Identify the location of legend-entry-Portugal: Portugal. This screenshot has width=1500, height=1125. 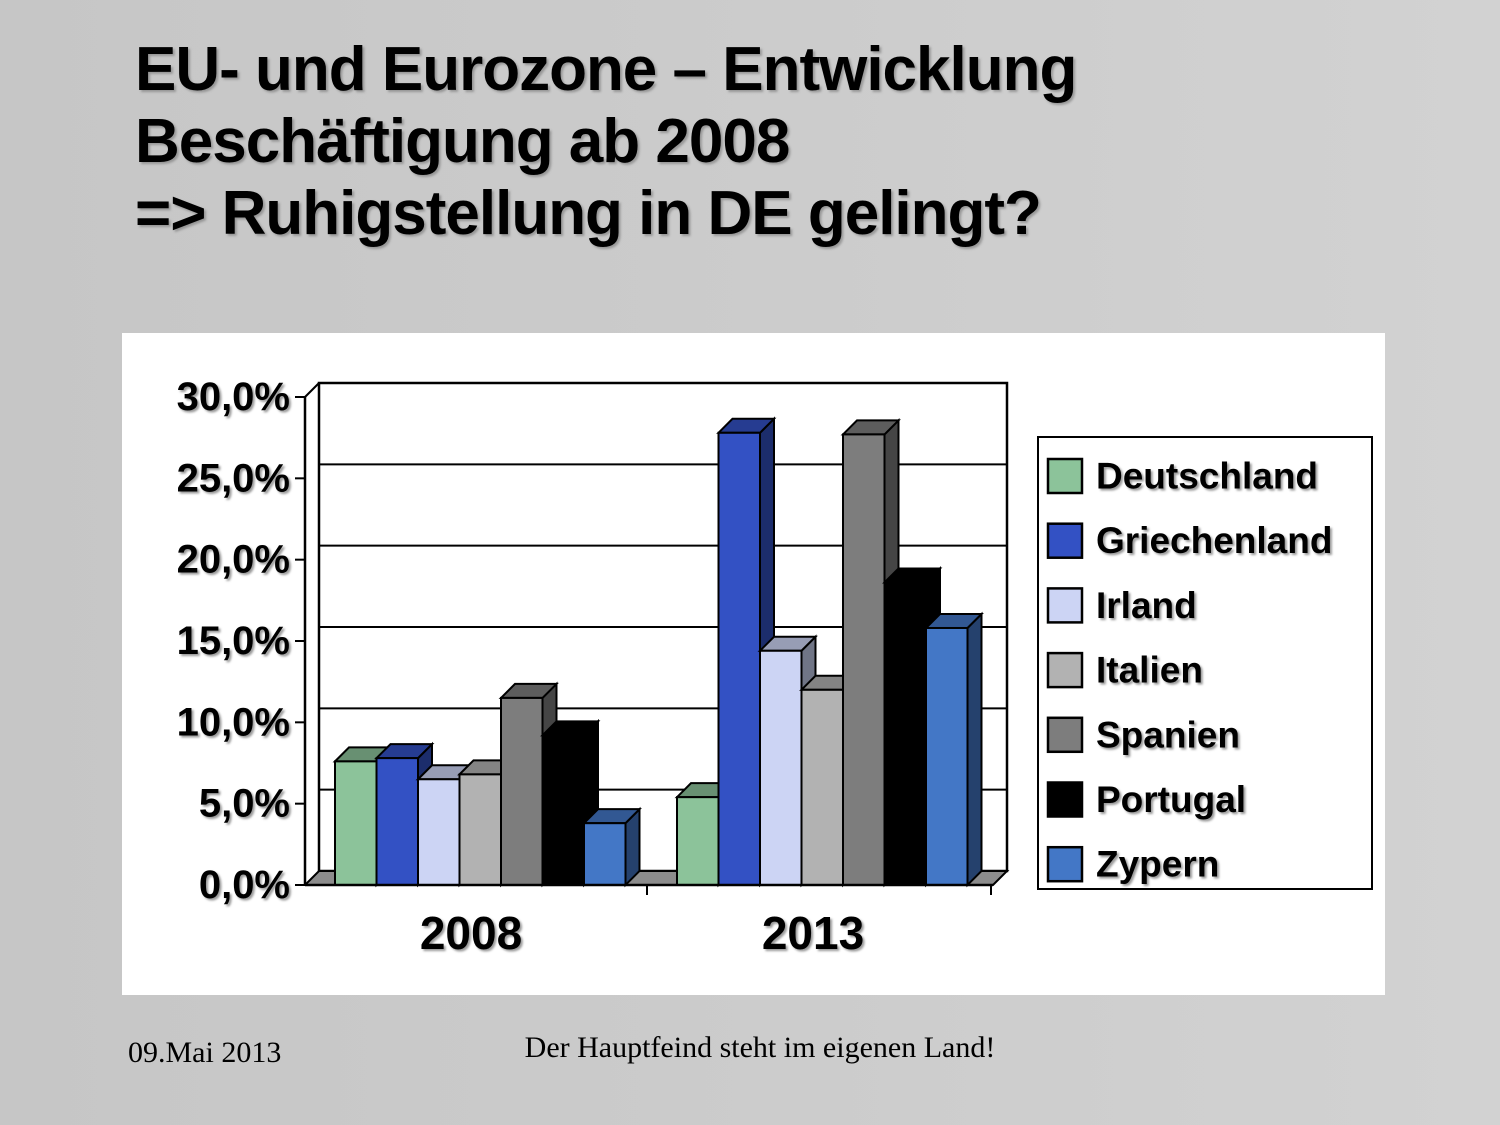
(1146, 799).